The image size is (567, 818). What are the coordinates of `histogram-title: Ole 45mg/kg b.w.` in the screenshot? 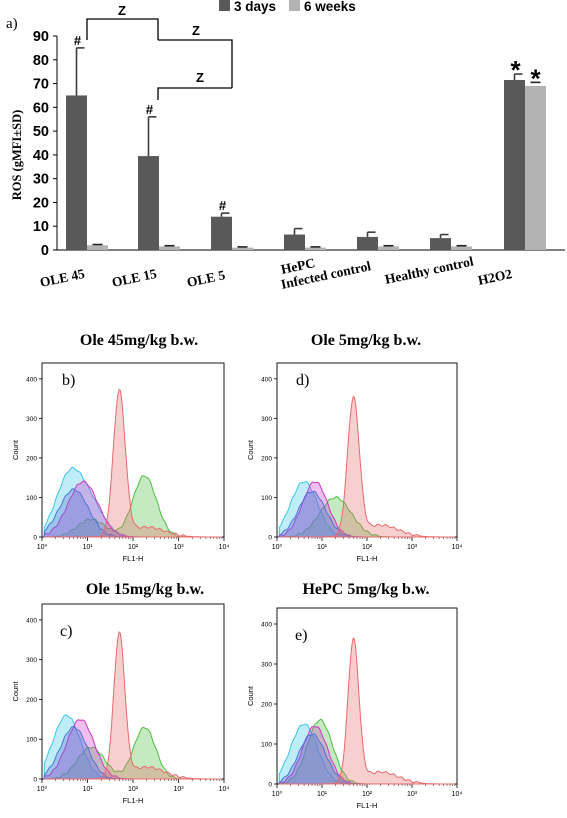 It's located at (139, 340).